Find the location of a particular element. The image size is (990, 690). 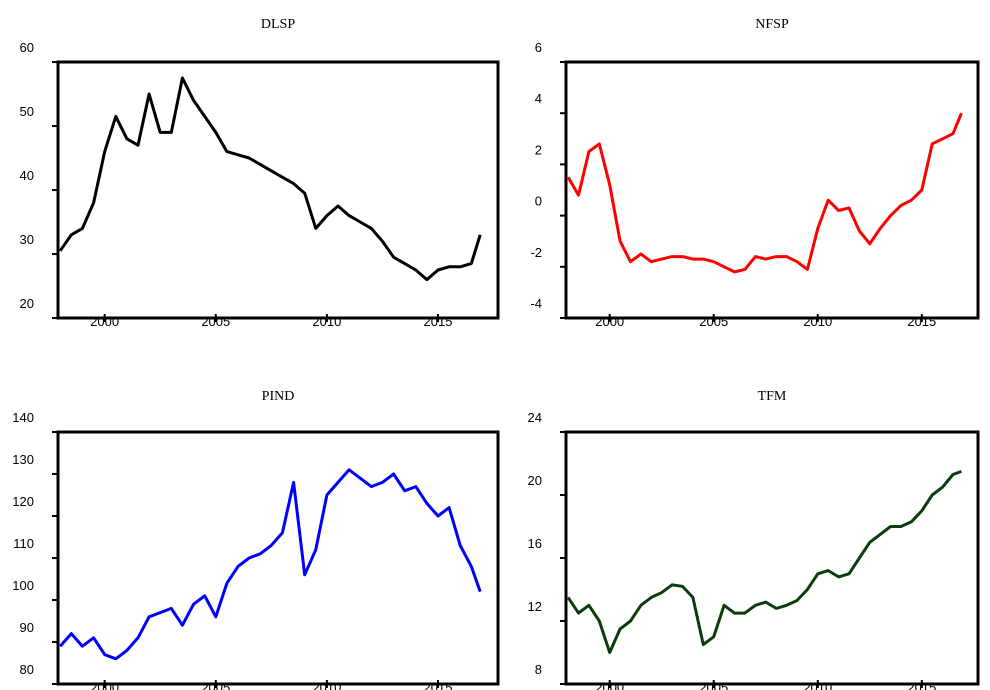

y-tick-label: 60 is located at coordinates (27, 47).